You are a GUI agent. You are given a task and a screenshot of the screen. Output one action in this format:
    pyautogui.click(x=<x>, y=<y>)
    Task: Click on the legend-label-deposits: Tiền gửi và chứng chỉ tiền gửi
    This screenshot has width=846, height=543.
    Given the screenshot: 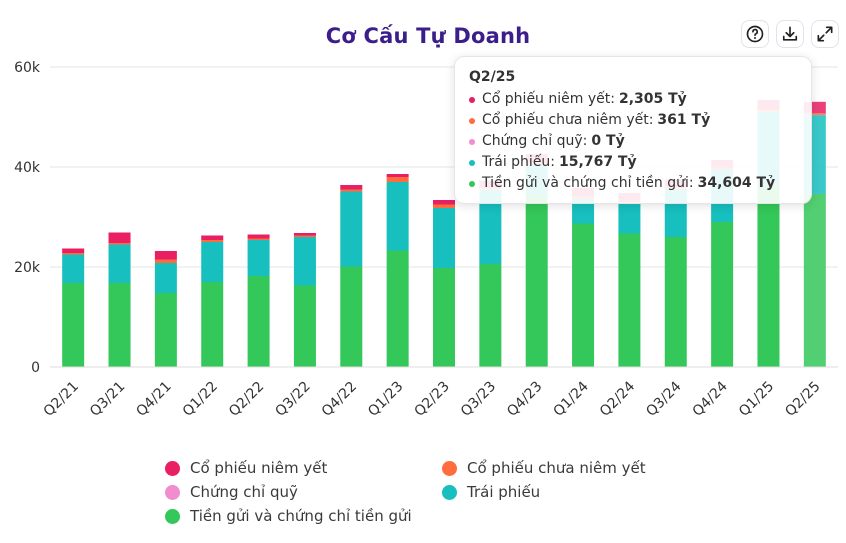 What is the action you would take?
    pyautogui.click(x=301, y=516)
    